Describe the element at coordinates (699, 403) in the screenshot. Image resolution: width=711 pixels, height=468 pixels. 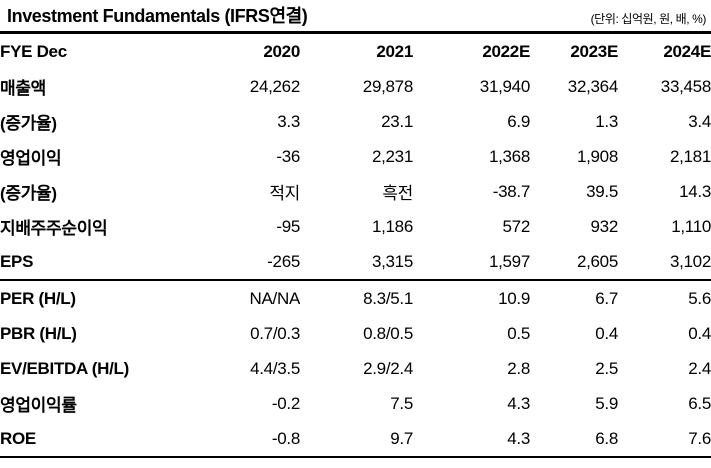
I see `cell-value: 6.5` at that location.